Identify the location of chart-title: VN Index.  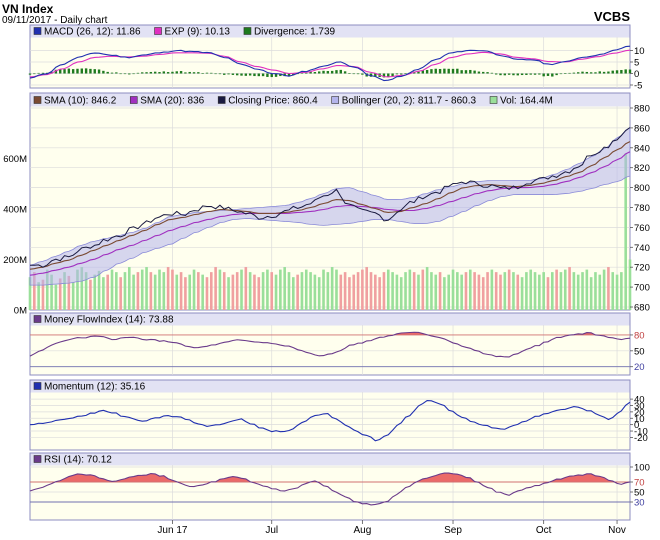
(28, 9).